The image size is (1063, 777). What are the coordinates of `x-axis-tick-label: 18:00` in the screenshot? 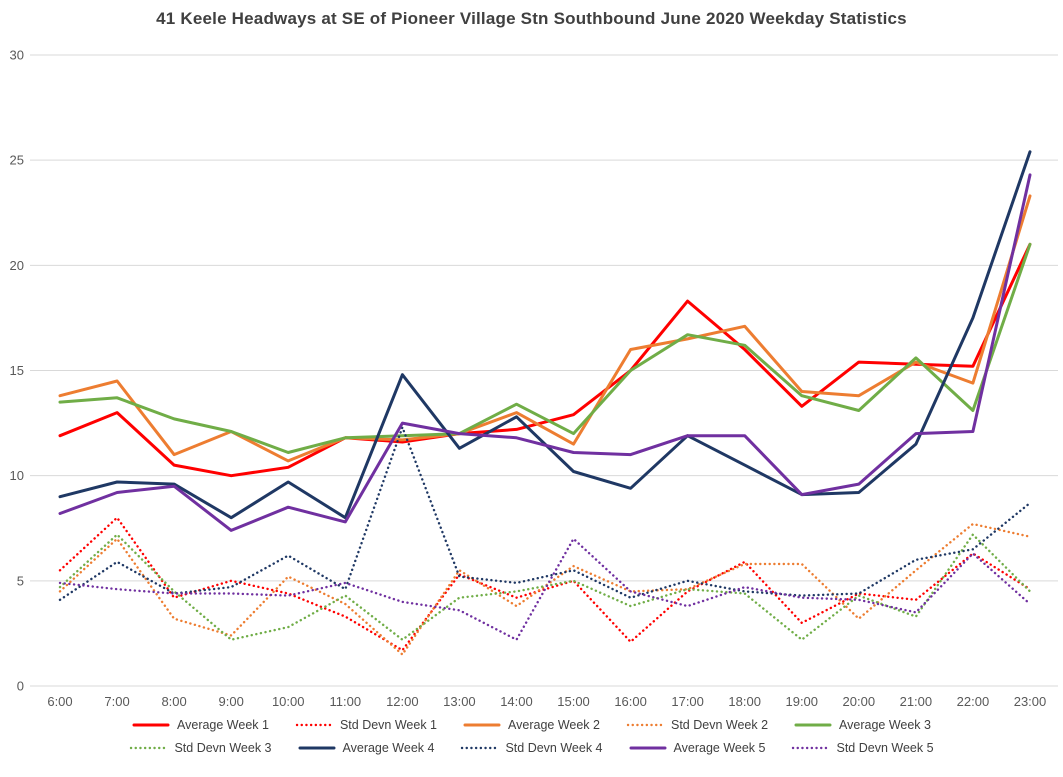 It's located at (744, 701).